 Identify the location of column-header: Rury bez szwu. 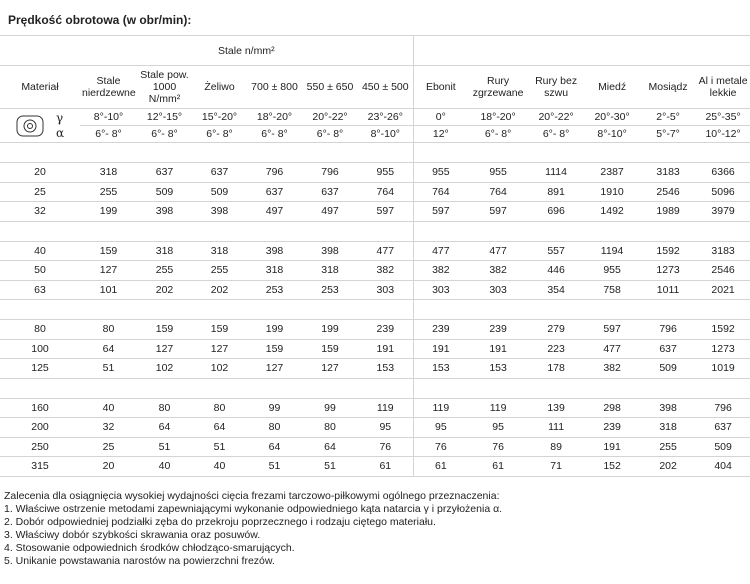
(556, 87).